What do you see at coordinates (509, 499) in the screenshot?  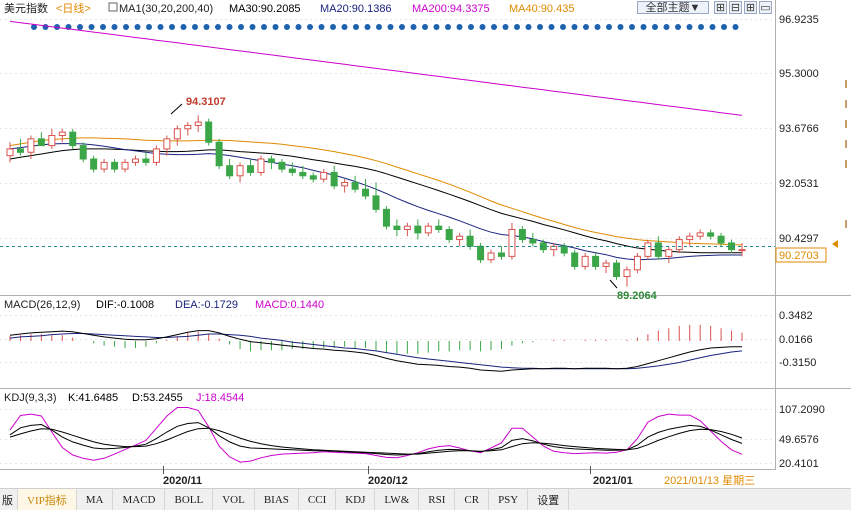 I see `tab-psy: PSY` at bounding box center [509, 499].